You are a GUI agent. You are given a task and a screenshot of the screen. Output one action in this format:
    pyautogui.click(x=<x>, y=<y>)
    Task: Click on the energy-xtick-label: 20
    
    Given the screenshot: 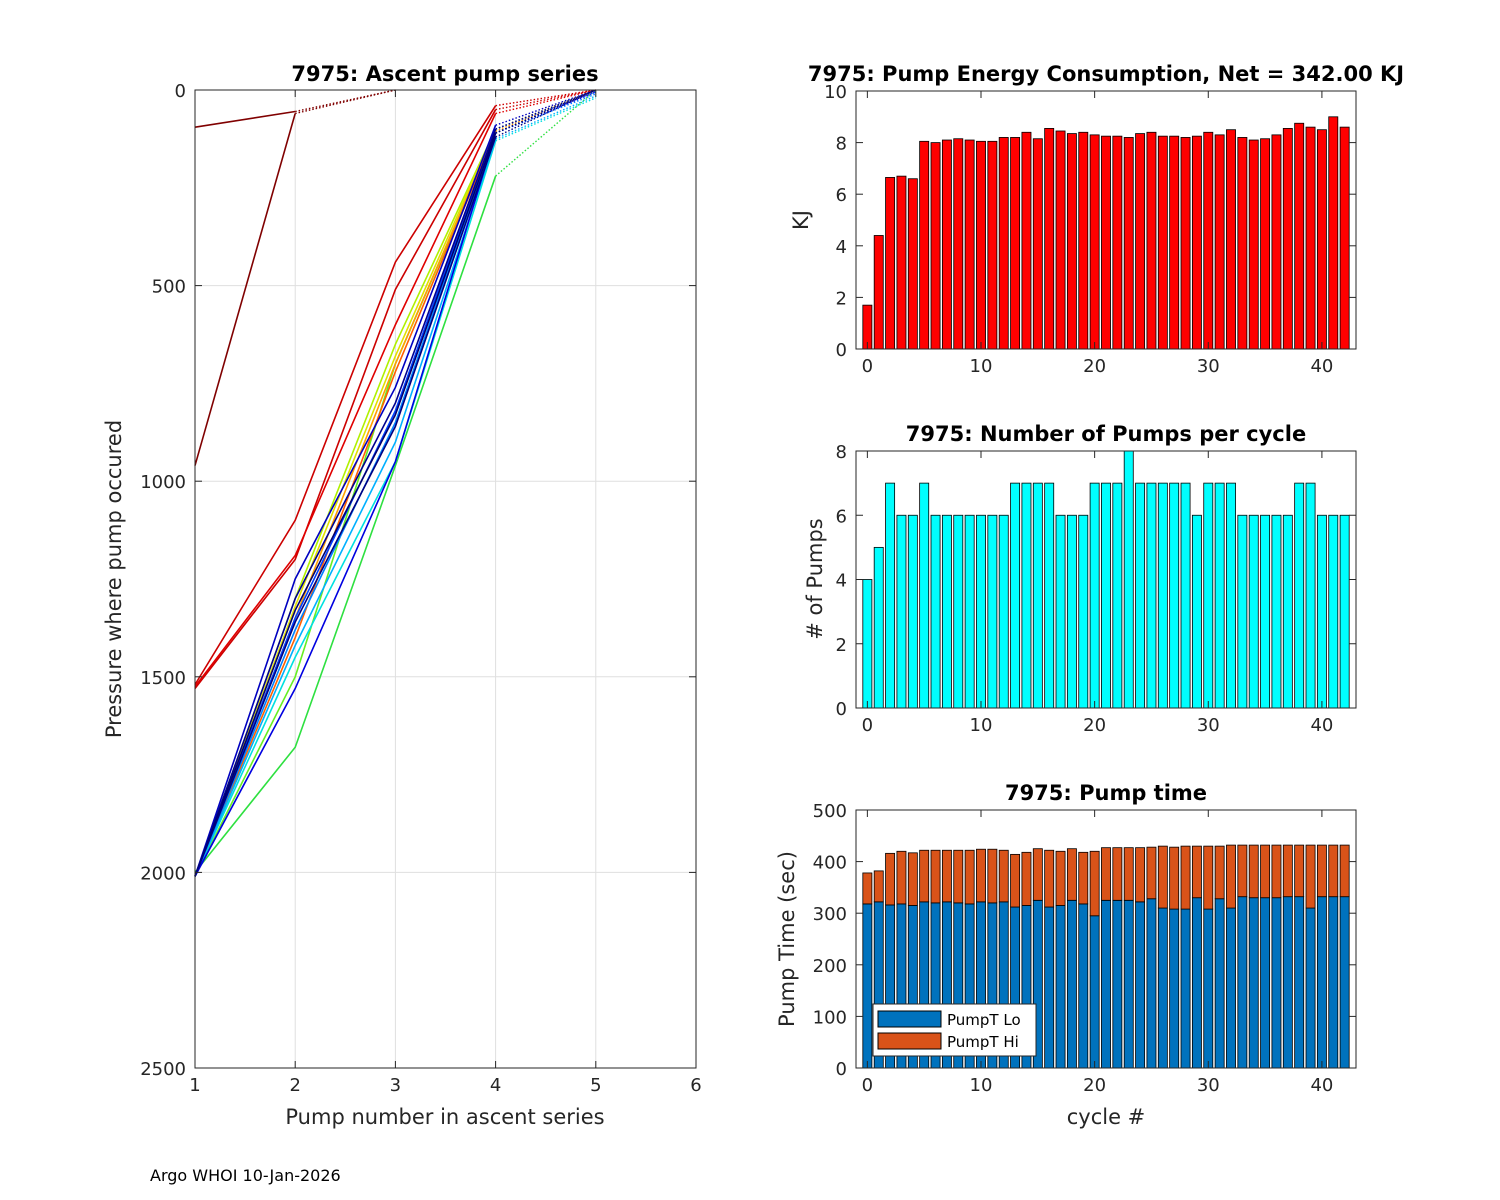 What is the action you would take?
    pyautogui.click(x=1094, y=366)
    